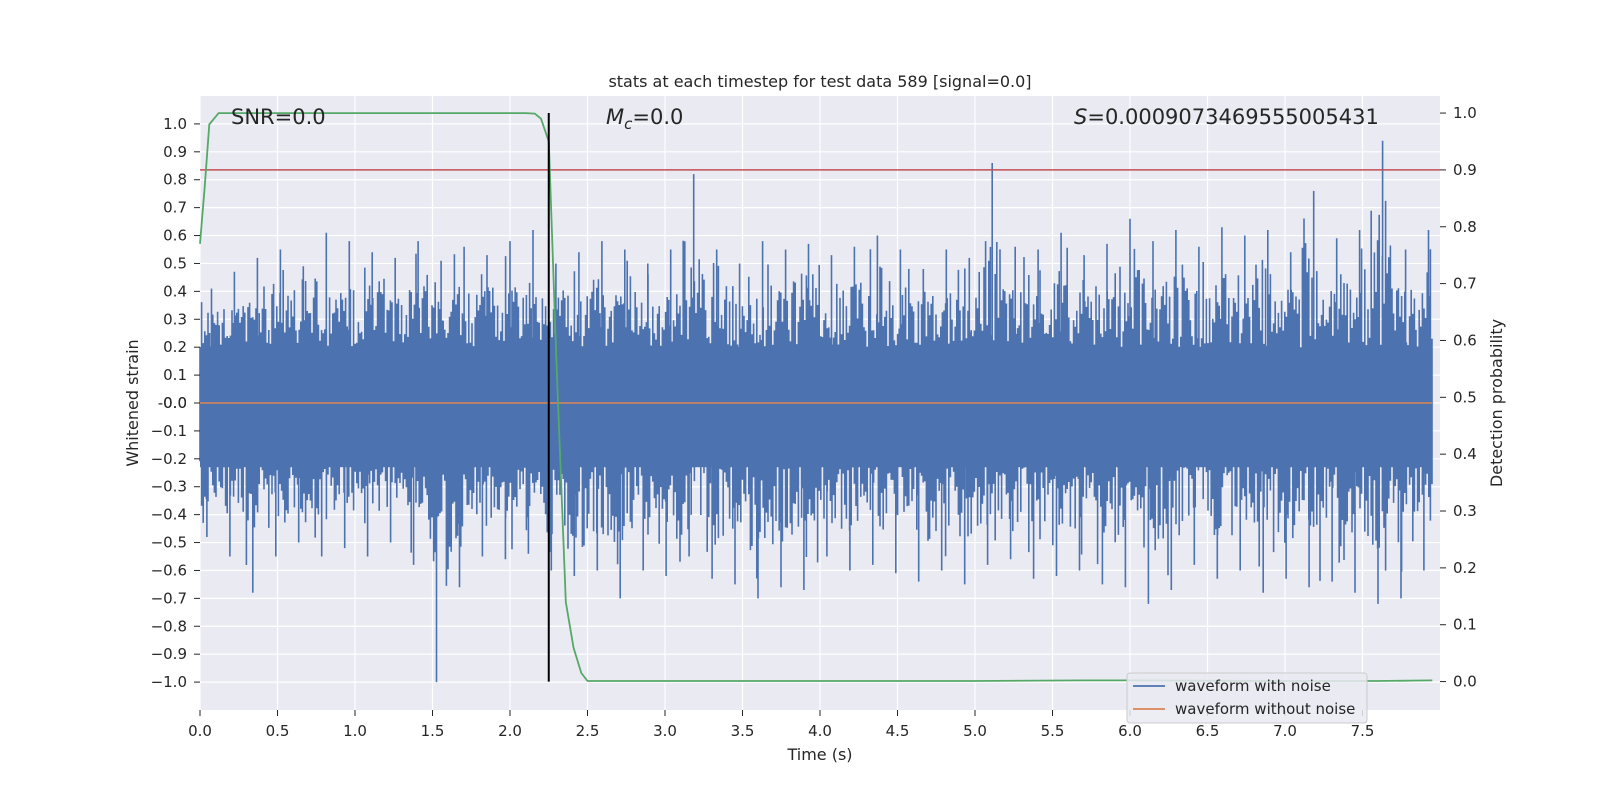  What do you see at coordinates (1465, 454) in the screenshot?
I see `y2-tick-label: 0.4` at bounding box center [1465, 454].